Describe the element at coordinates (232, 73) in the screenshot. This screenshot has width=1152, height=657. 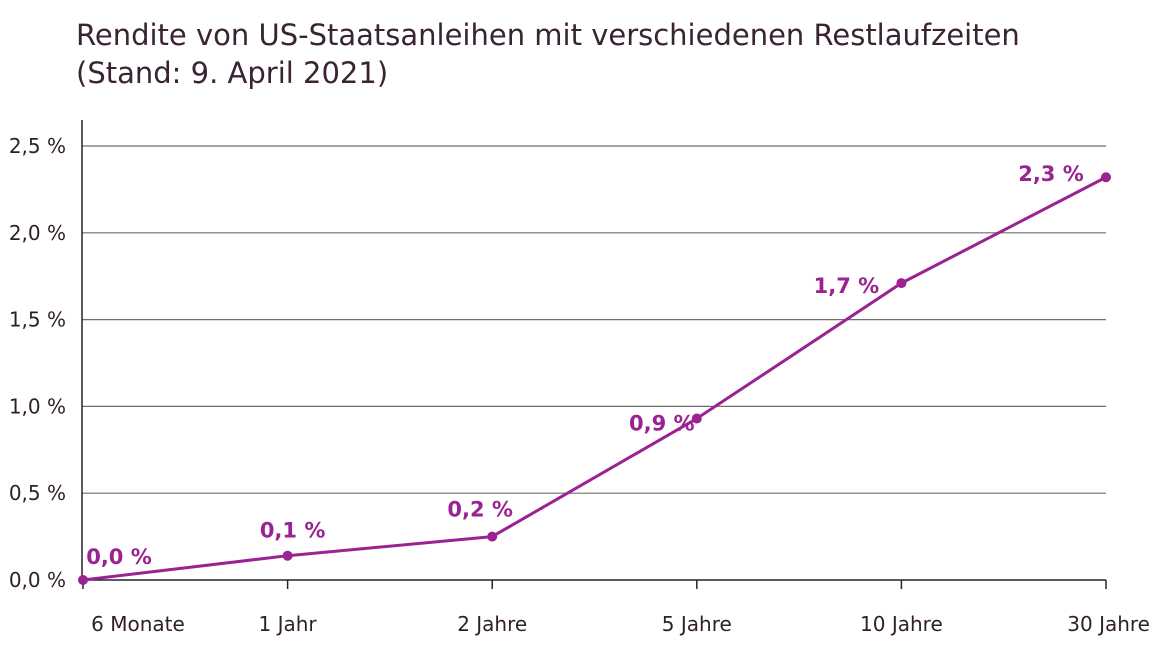
I see `chart-subtitle: (Stand: 9. April 2021)` at that location.